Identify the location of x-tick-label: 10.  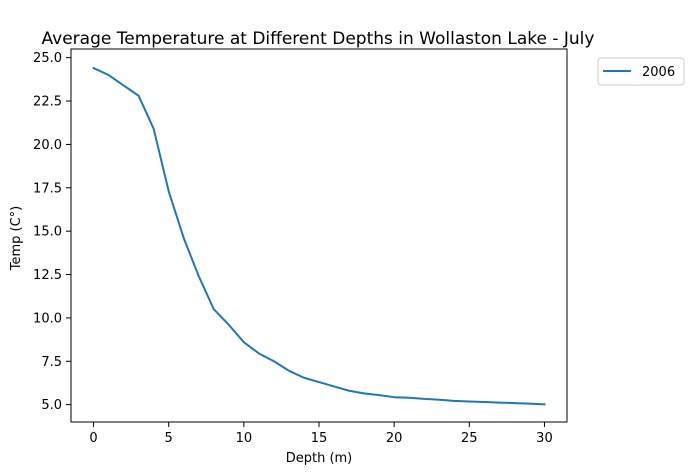
(244, 438).